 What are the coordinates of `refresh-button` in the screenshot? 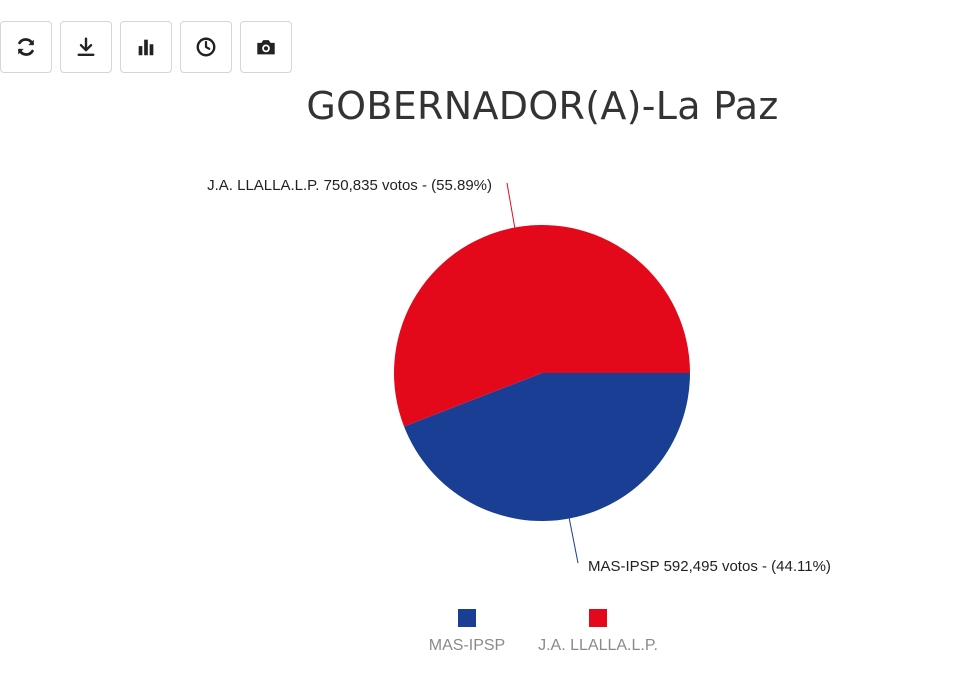 It's located at (26, 47).